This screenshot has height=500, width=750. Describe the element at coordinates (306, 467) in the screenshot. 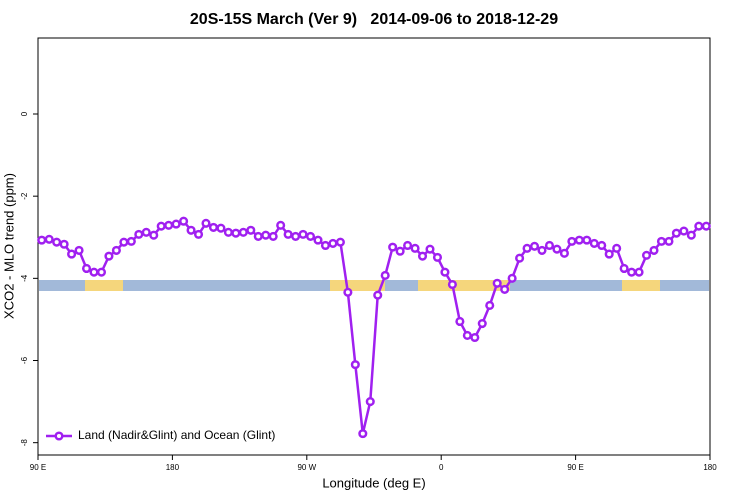

I see `x-tick-label: 90 W` at that location.